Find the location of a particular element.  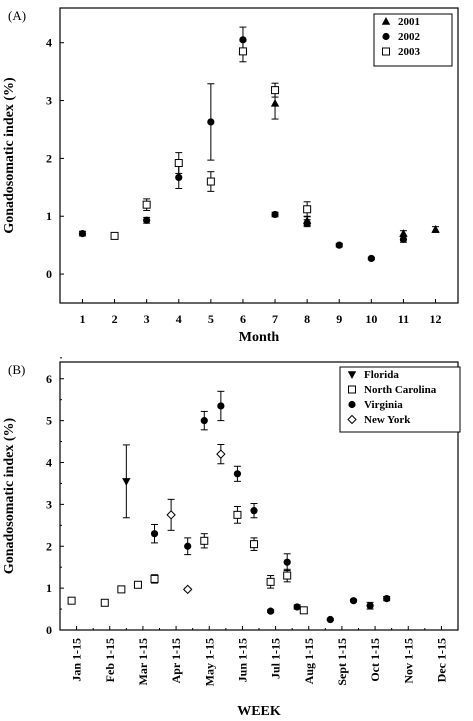

x-tick-label: Dec 1-15 is located at coordinates (441, 660).